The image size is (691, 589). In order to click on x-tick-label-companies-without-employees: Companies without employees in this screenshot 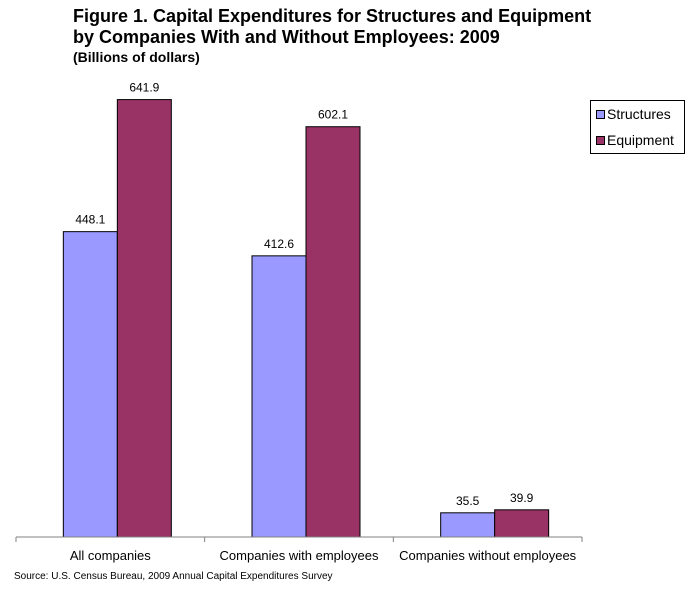, I will do `click(488, 555)`.